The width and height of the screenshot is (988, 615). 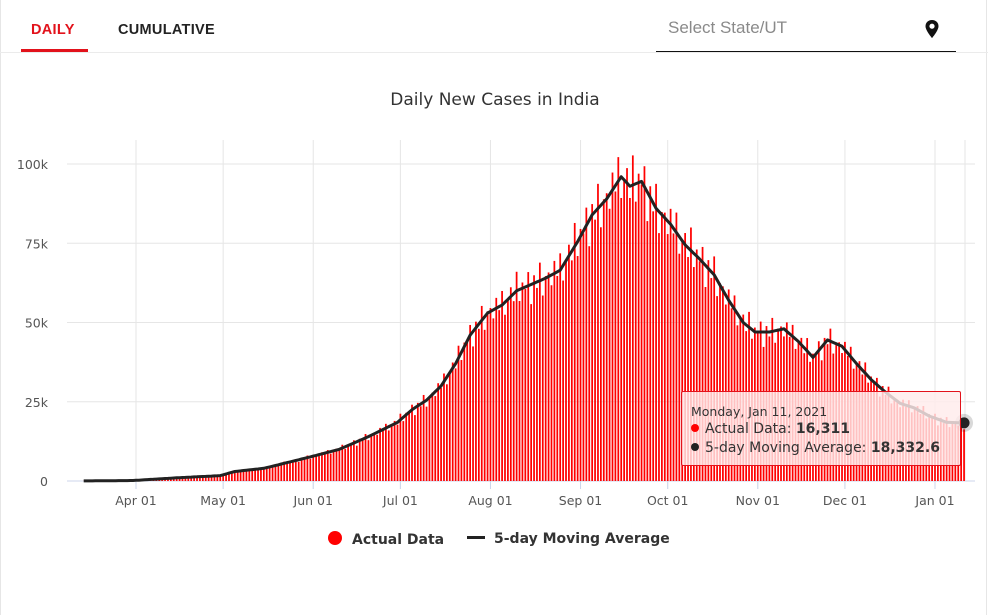 I want to click on ma-dot-icon, so click(x=695, y=447).